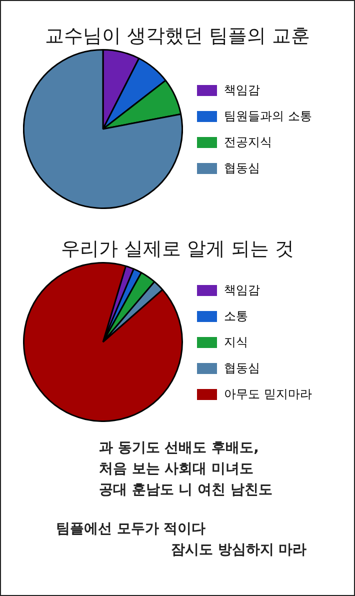 The width and height of the screenshot is (355, 596). I want to click on legend-label: 전공지식, so click(248, 142).